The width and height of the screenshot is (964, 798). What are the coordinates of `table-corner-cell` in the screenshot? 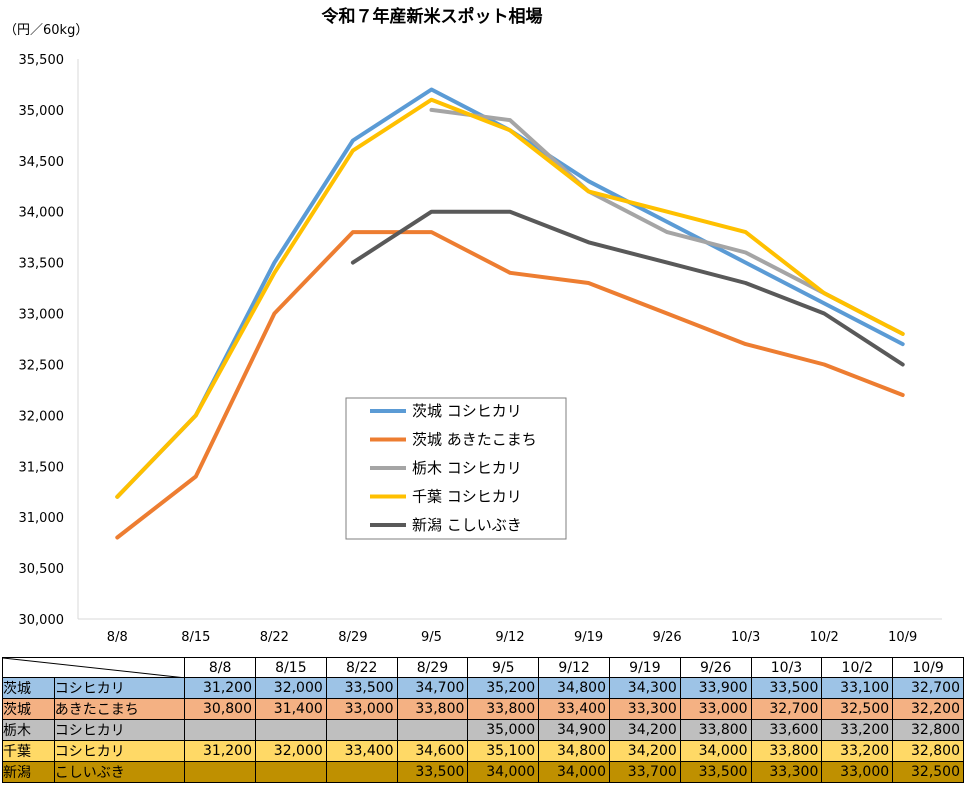 It's located at (93, 667).